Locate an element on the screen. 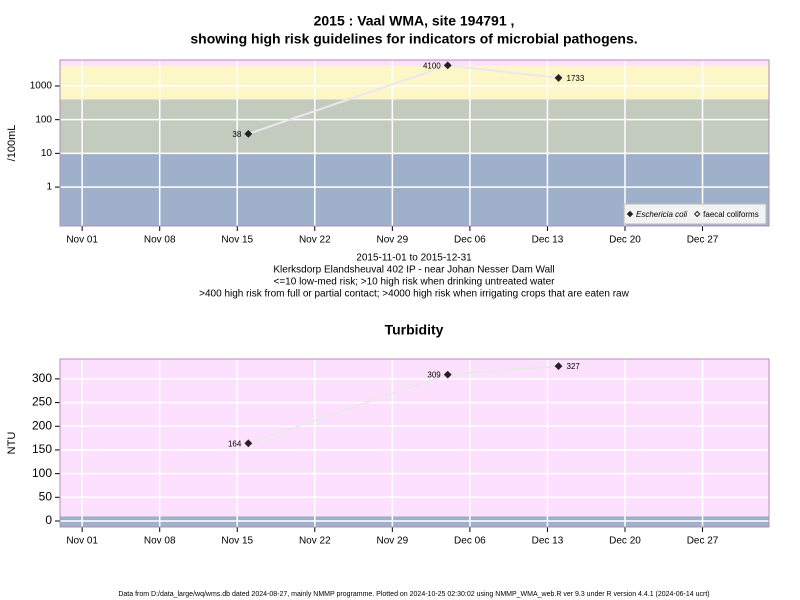 This screenshot has height=600, width=800. note: 2015-11-01 to 2015-12-31 is located at coordinates (414, 258).